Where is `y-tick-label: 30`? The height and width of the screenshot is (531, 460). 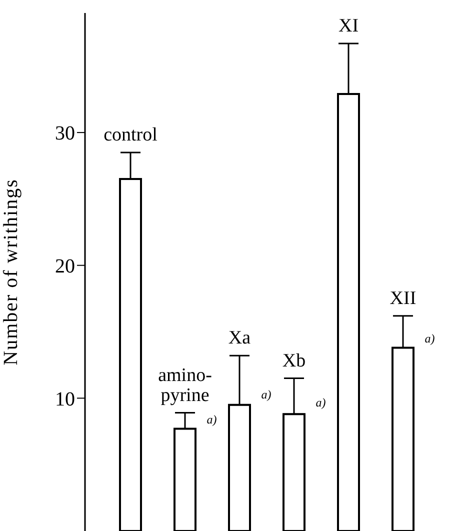 y-tick-label: 30 is located at coordinates (65, 133).